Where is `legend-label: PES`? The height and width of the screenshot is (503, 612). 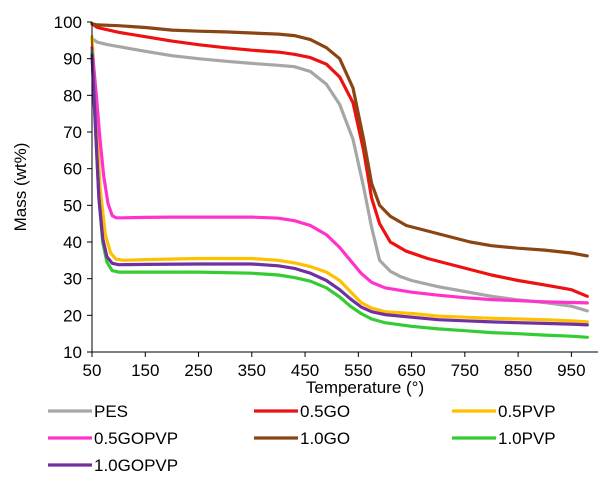
legend-label: PES is located at coordinates (111, 411).